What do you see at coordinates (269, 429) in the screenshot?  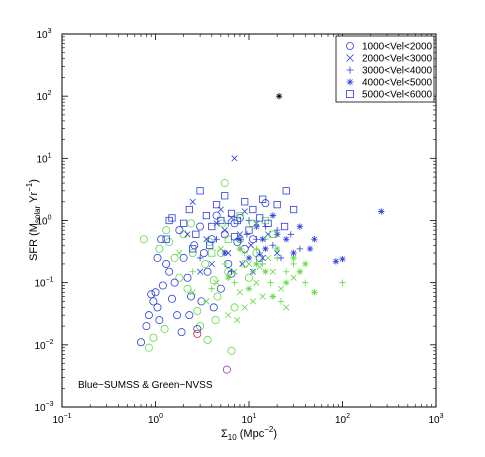 I see `x-axis-label-sup: −2` at bounding box center [269, 429].